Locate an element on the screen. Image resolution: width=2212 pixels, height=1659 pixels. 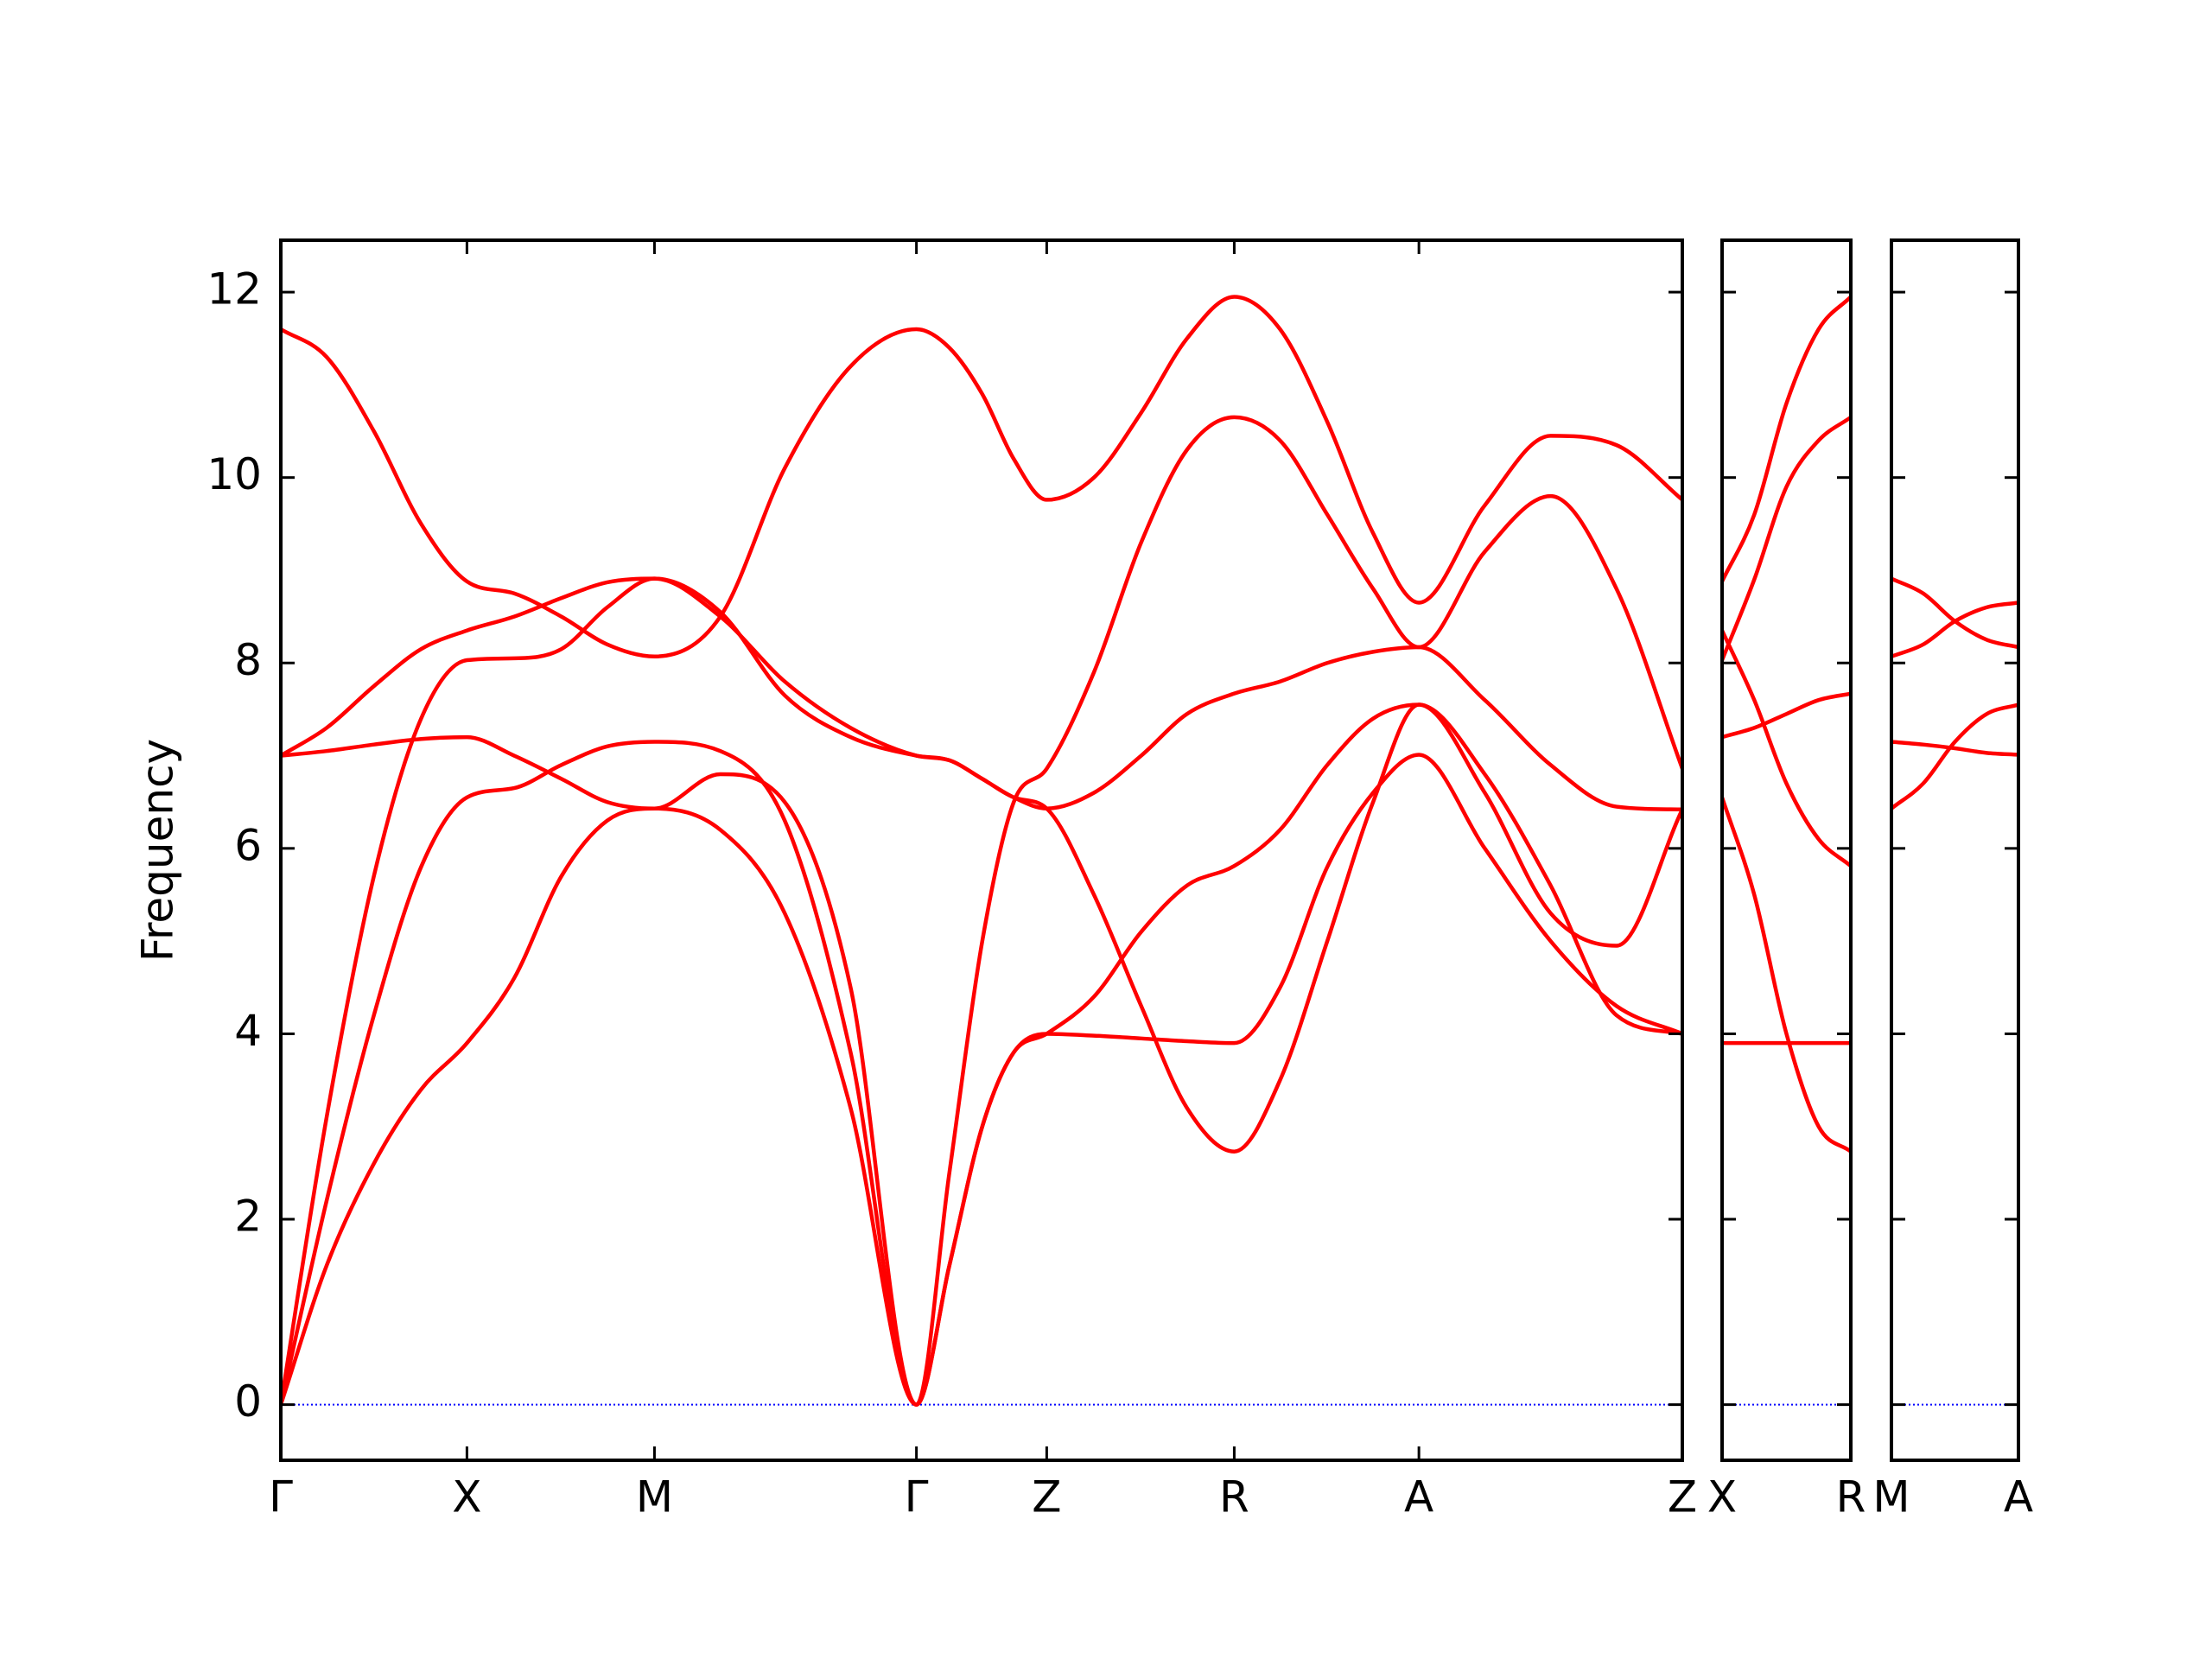
y-tick-label: 4 is located at coordinates (248, 1031).